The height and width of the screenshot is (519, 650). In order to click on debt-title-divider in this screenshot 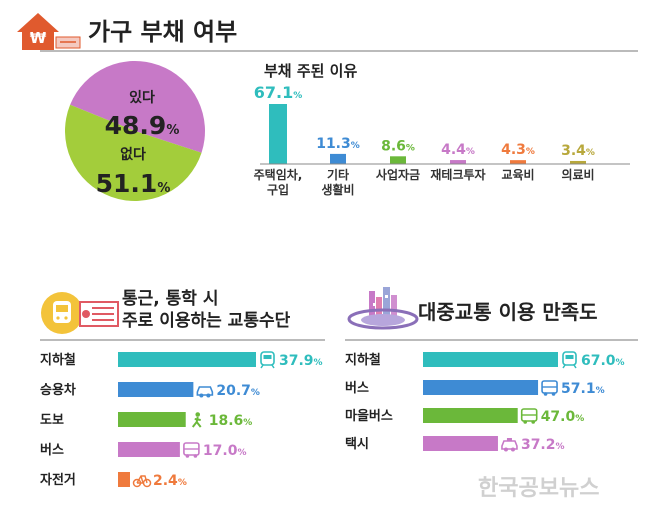, I will do `click(339, 51)`.